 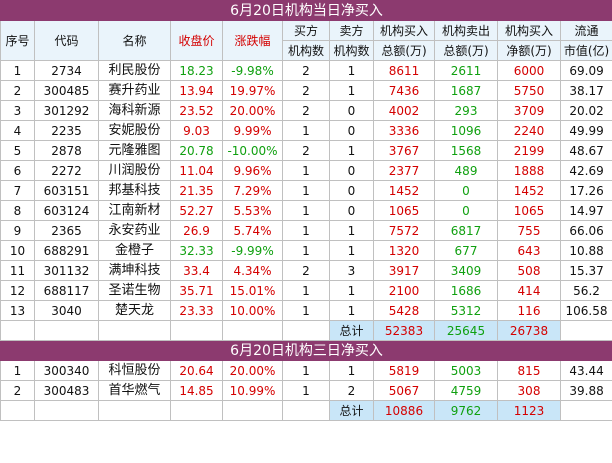 I want to click on table-row: 6 2272 川润股份 11.04 9.96% 1 0 2377 489 1888 42.69, so click(x=306, y=170).